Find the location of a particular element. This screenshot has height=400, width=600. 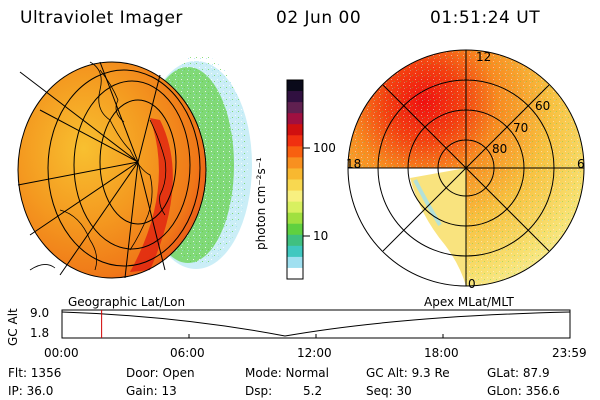

mlat-label-60: 60 is located at coordinates (543, 106).